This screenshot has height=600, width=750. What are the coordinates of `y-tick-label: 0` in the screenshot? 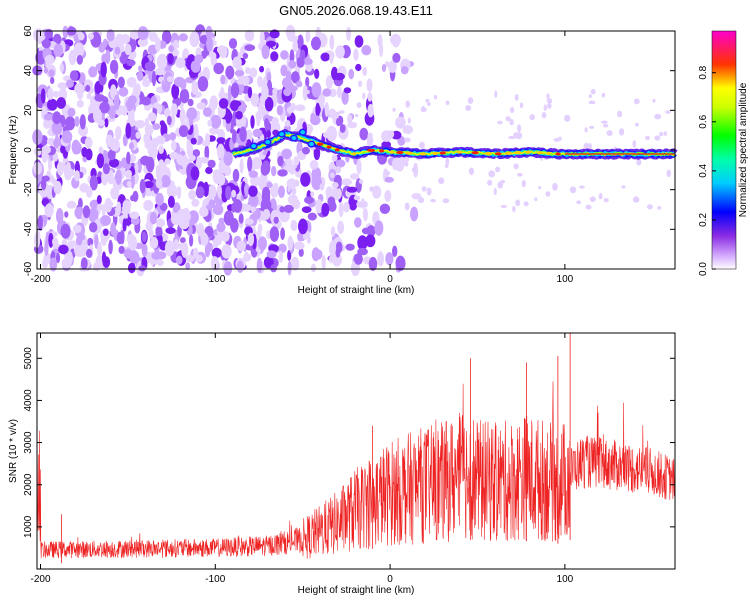 It's located at (28, 150).